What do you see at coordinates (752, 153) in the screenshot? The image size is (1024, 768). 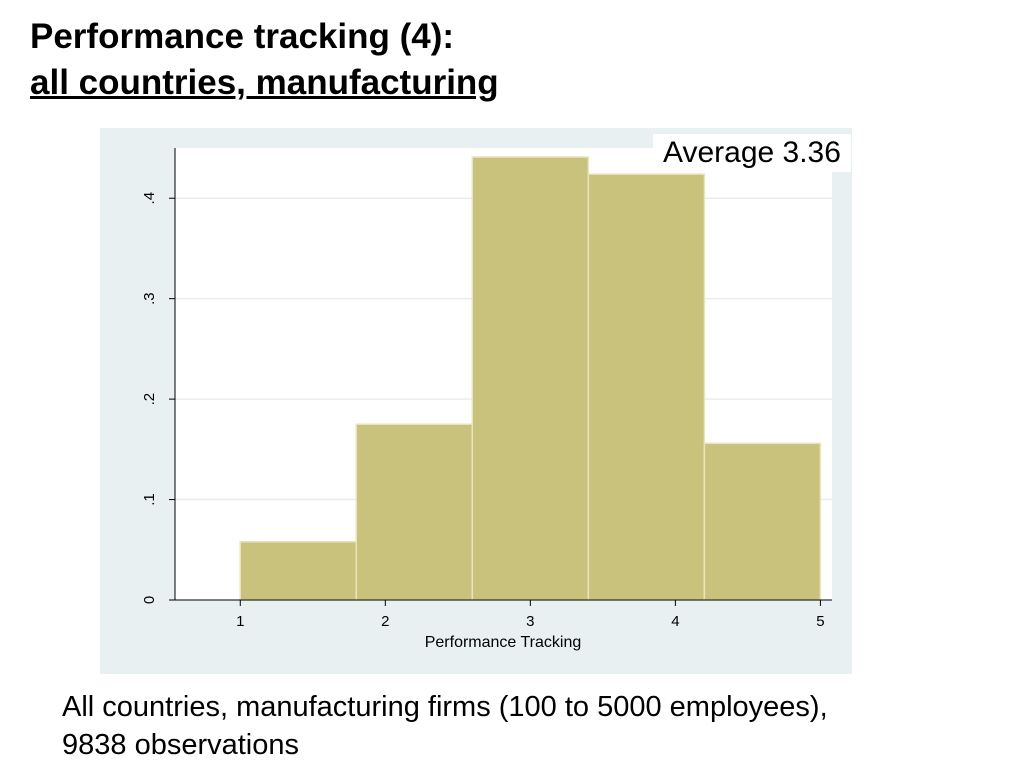 I see `average-annotation: Average 3.36` at bounding box center [752, 153].